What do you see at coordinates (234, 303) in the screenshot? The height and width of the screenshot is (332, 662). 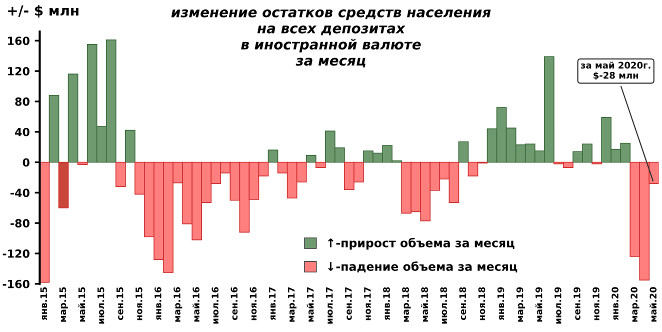 I see `x-tick-label: сен.16` at bounding box center [234, 303].